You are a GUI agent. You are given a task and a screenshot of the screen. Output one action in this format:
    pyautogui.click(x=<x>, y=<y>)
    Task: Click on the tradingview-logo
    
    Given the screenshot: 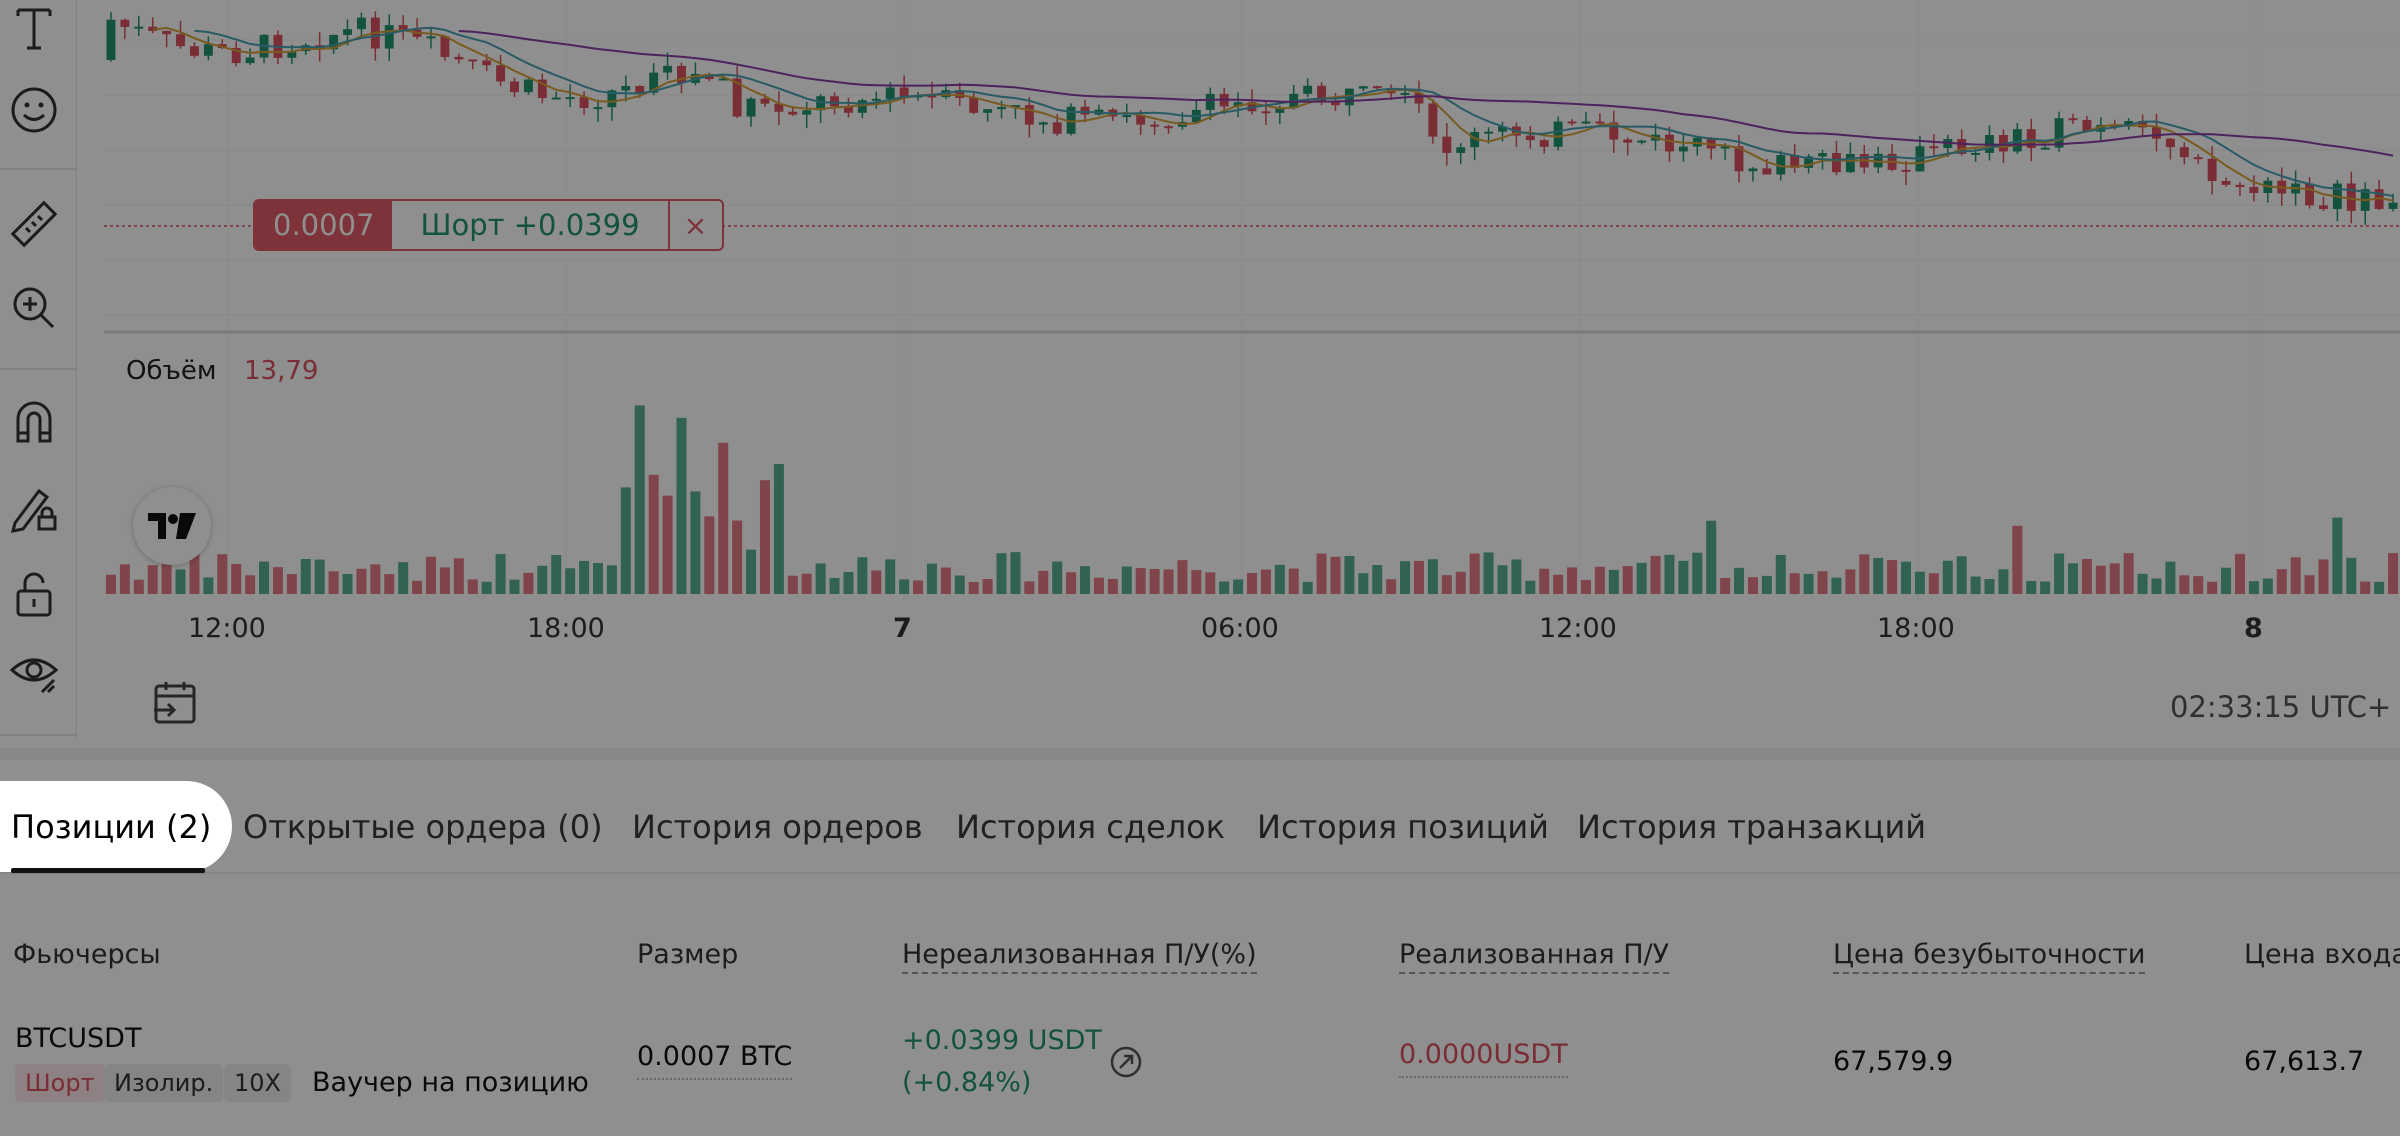 What is the action you would take?
    pyautogui.click(x=172, y=526)
    